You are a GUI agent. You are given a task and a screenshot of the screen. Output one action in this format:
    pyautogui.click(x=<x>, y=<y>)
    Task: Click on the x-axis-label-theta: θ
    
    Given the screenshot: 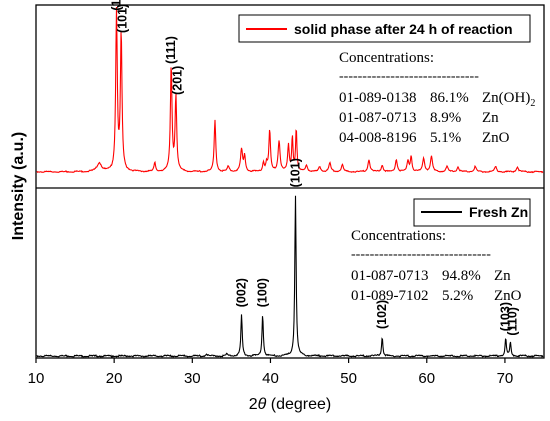 What is the action you would take?
    pyautogui.click(x=262, y=404)
    